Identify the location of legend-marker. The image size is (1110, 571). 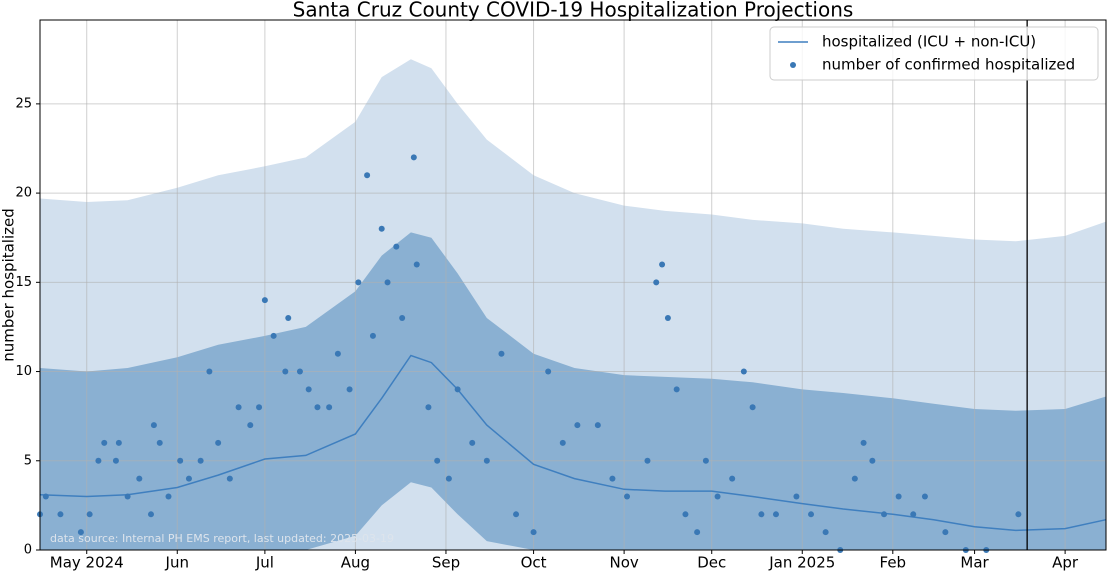
(793, 65).